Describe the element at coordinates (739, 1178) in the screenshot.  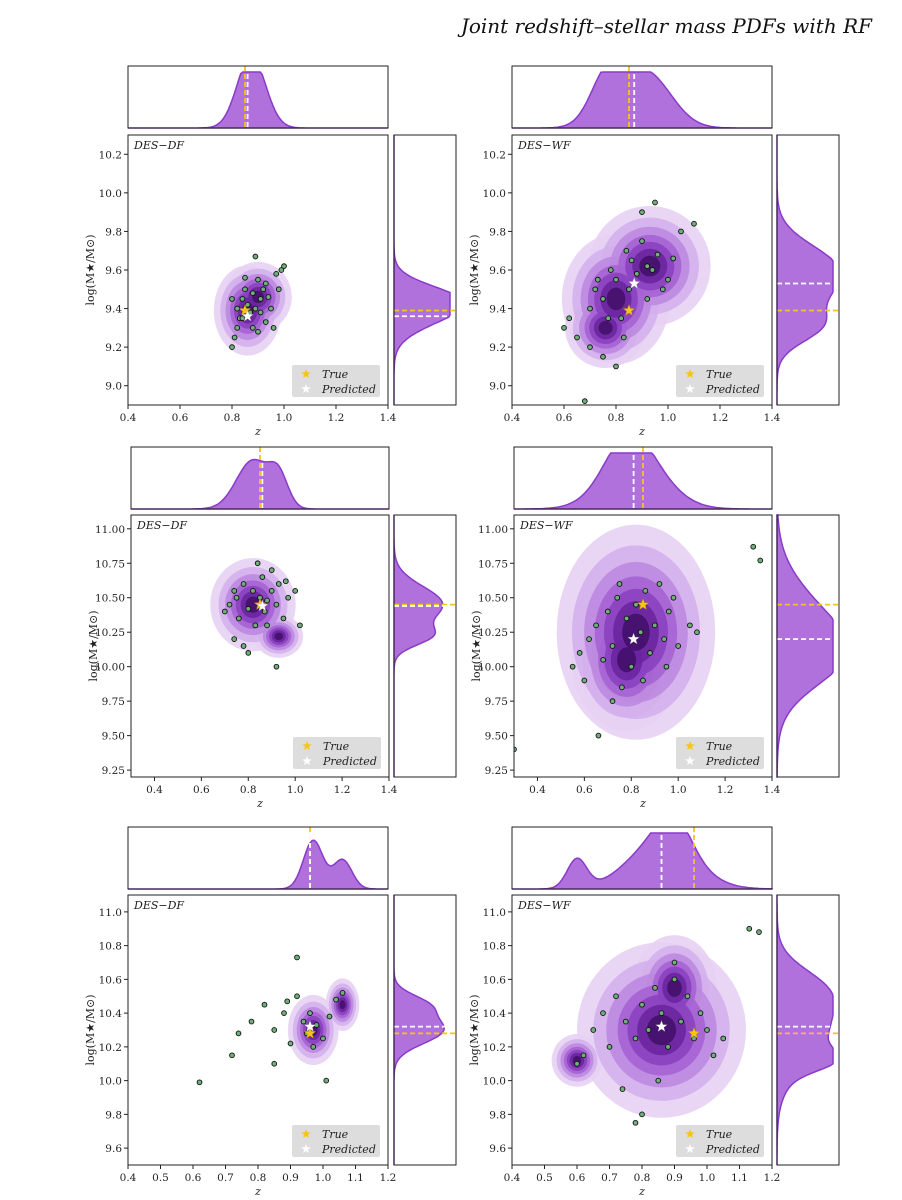
I see `x-tick-label: 1.1` at that location.